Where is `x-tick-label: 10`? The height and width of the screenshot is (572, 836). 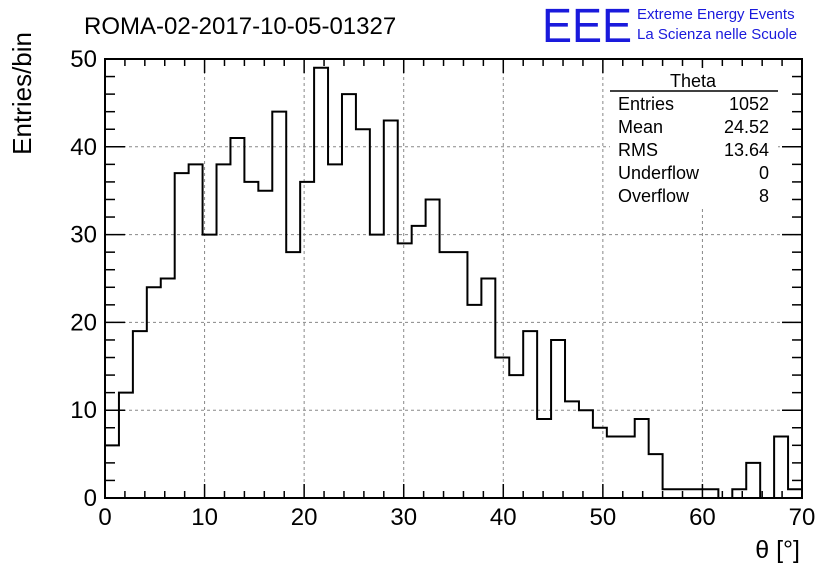
x-tick-label: 10 is located at coordinates (204, 517).